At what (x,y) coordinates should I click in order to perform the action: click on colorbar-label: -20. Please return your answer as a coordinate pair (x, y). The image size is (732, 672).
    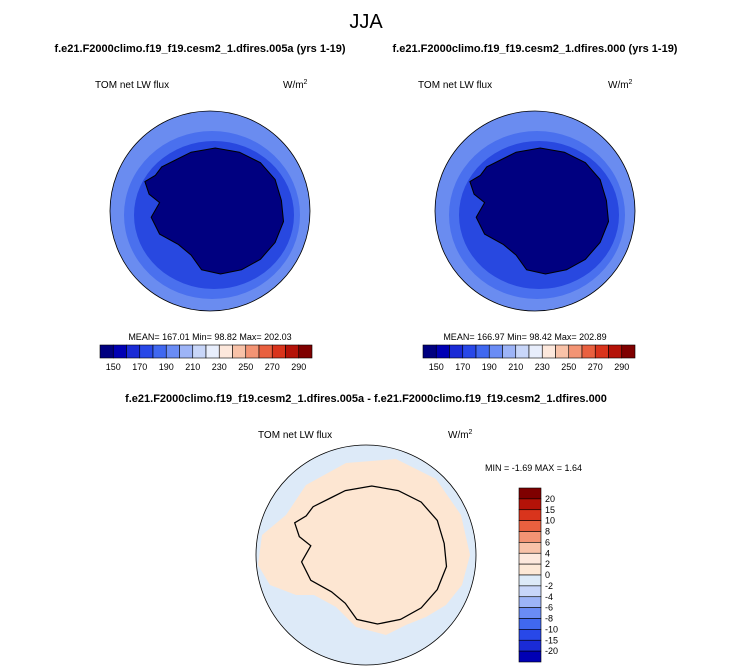
    Looking at the image, I should click on (551, 651).